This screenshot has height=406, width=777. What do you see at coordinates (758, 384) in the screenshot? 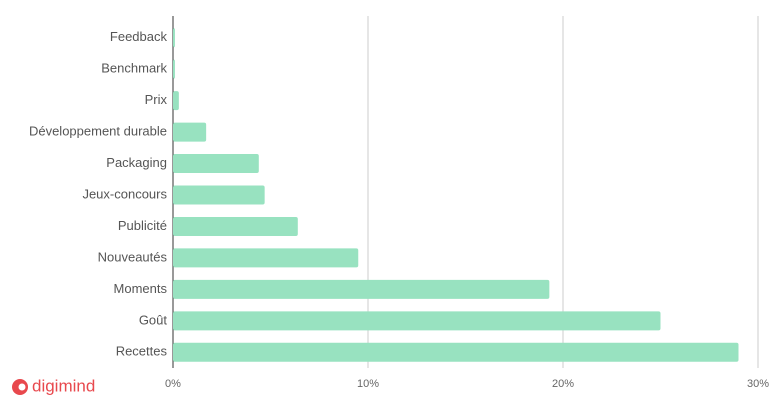
I see `x-tick-label: 30%` at bounding box center [758, 384].